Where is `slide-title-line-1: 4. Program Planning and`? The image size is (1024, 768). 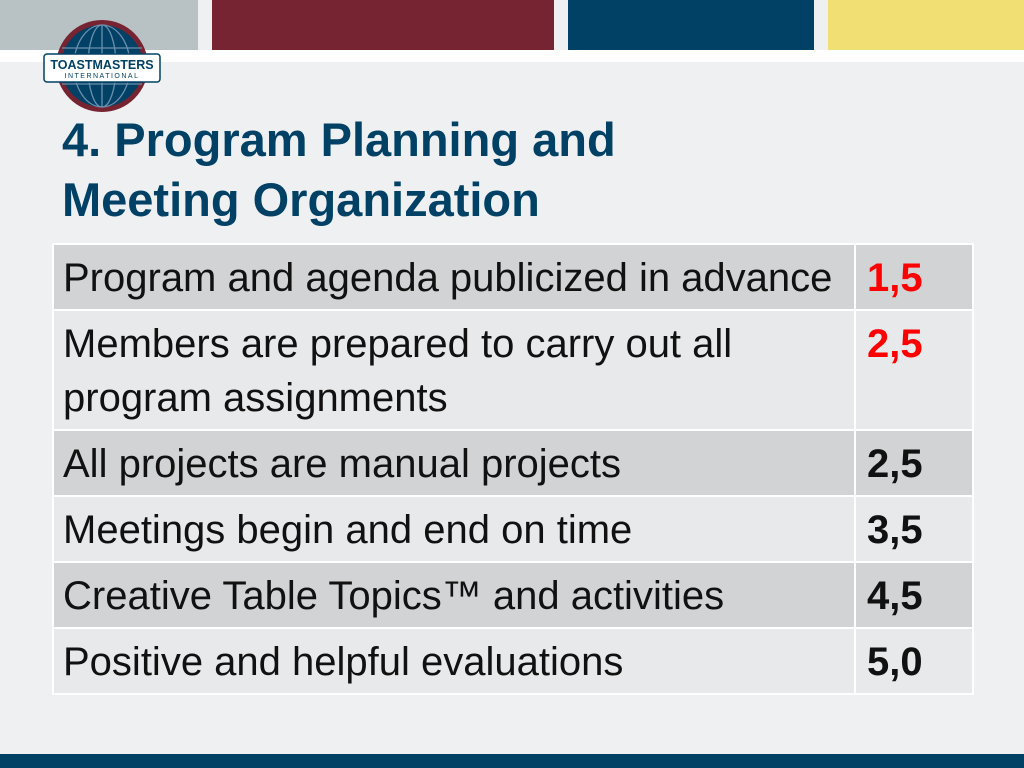 slide-title-line-1: 4. Program Planning and is located at coordinates (339, 139).